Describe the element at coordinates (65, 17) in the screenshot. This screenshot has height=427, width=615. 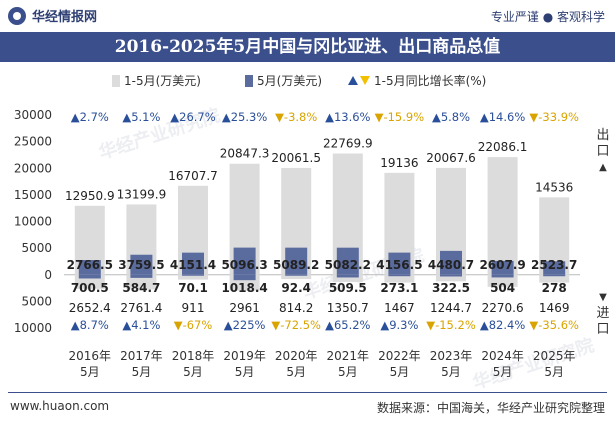
I see `brand-name: 华经情报网` at that location.